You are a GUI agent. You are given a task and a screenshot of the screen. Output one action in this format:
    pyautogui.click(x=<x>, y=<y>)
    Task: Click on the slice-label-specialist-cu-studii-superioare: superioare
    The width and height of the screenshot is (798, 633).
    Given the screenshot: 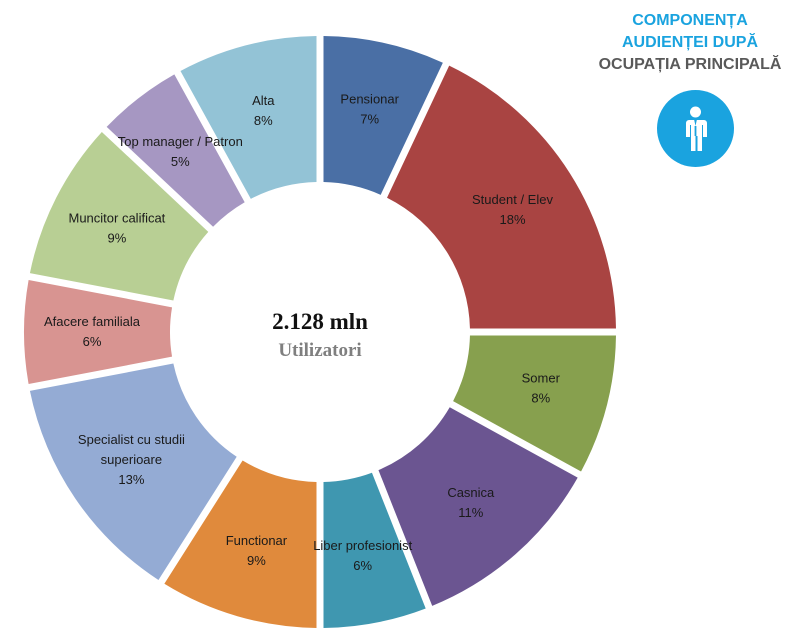 What is the action you would take?
    pyautogui.click(x=131, y=459)
    